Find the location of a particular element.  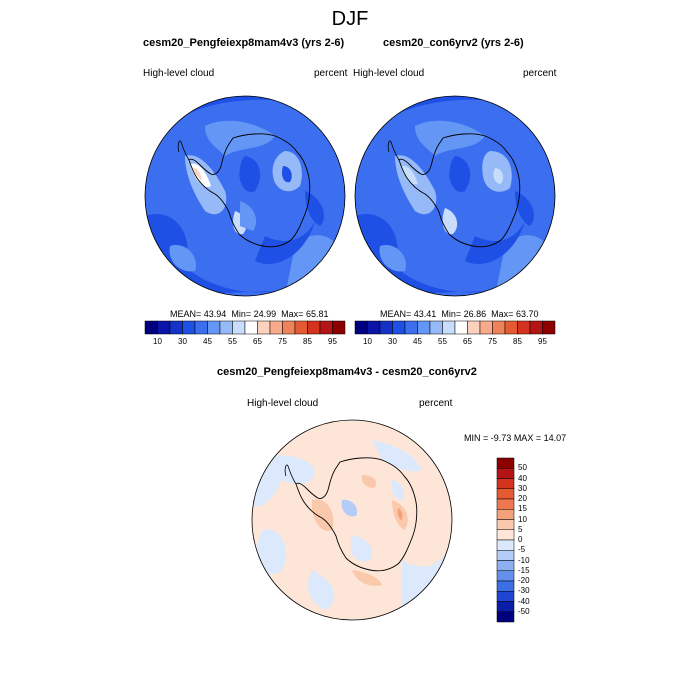

diff-colorbar-label: 5 is located at coordinates (520, 529).